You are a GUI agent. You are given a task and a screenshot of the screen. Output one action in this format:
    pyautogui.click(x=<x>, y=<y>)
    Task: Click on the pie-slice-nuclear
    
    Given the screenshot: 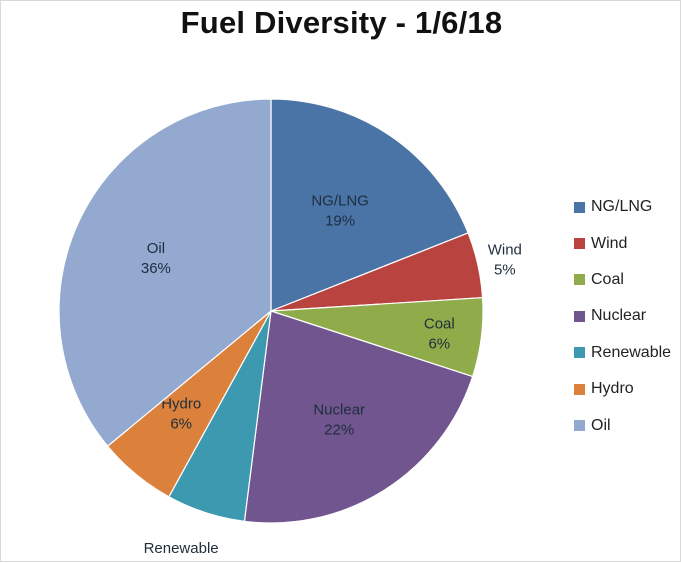 What is the action you would take?
    pyautogui.click(x=358, y=417)
    